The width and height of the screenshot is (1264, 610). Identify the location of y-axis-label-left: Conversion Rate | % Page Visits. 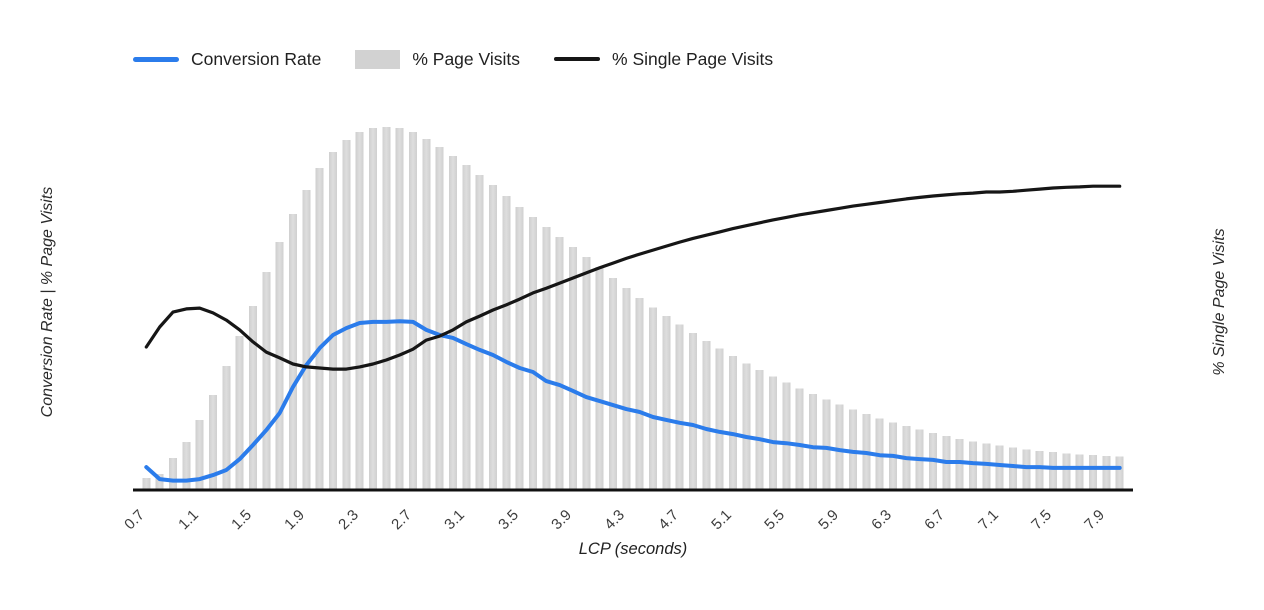
(47, 302).